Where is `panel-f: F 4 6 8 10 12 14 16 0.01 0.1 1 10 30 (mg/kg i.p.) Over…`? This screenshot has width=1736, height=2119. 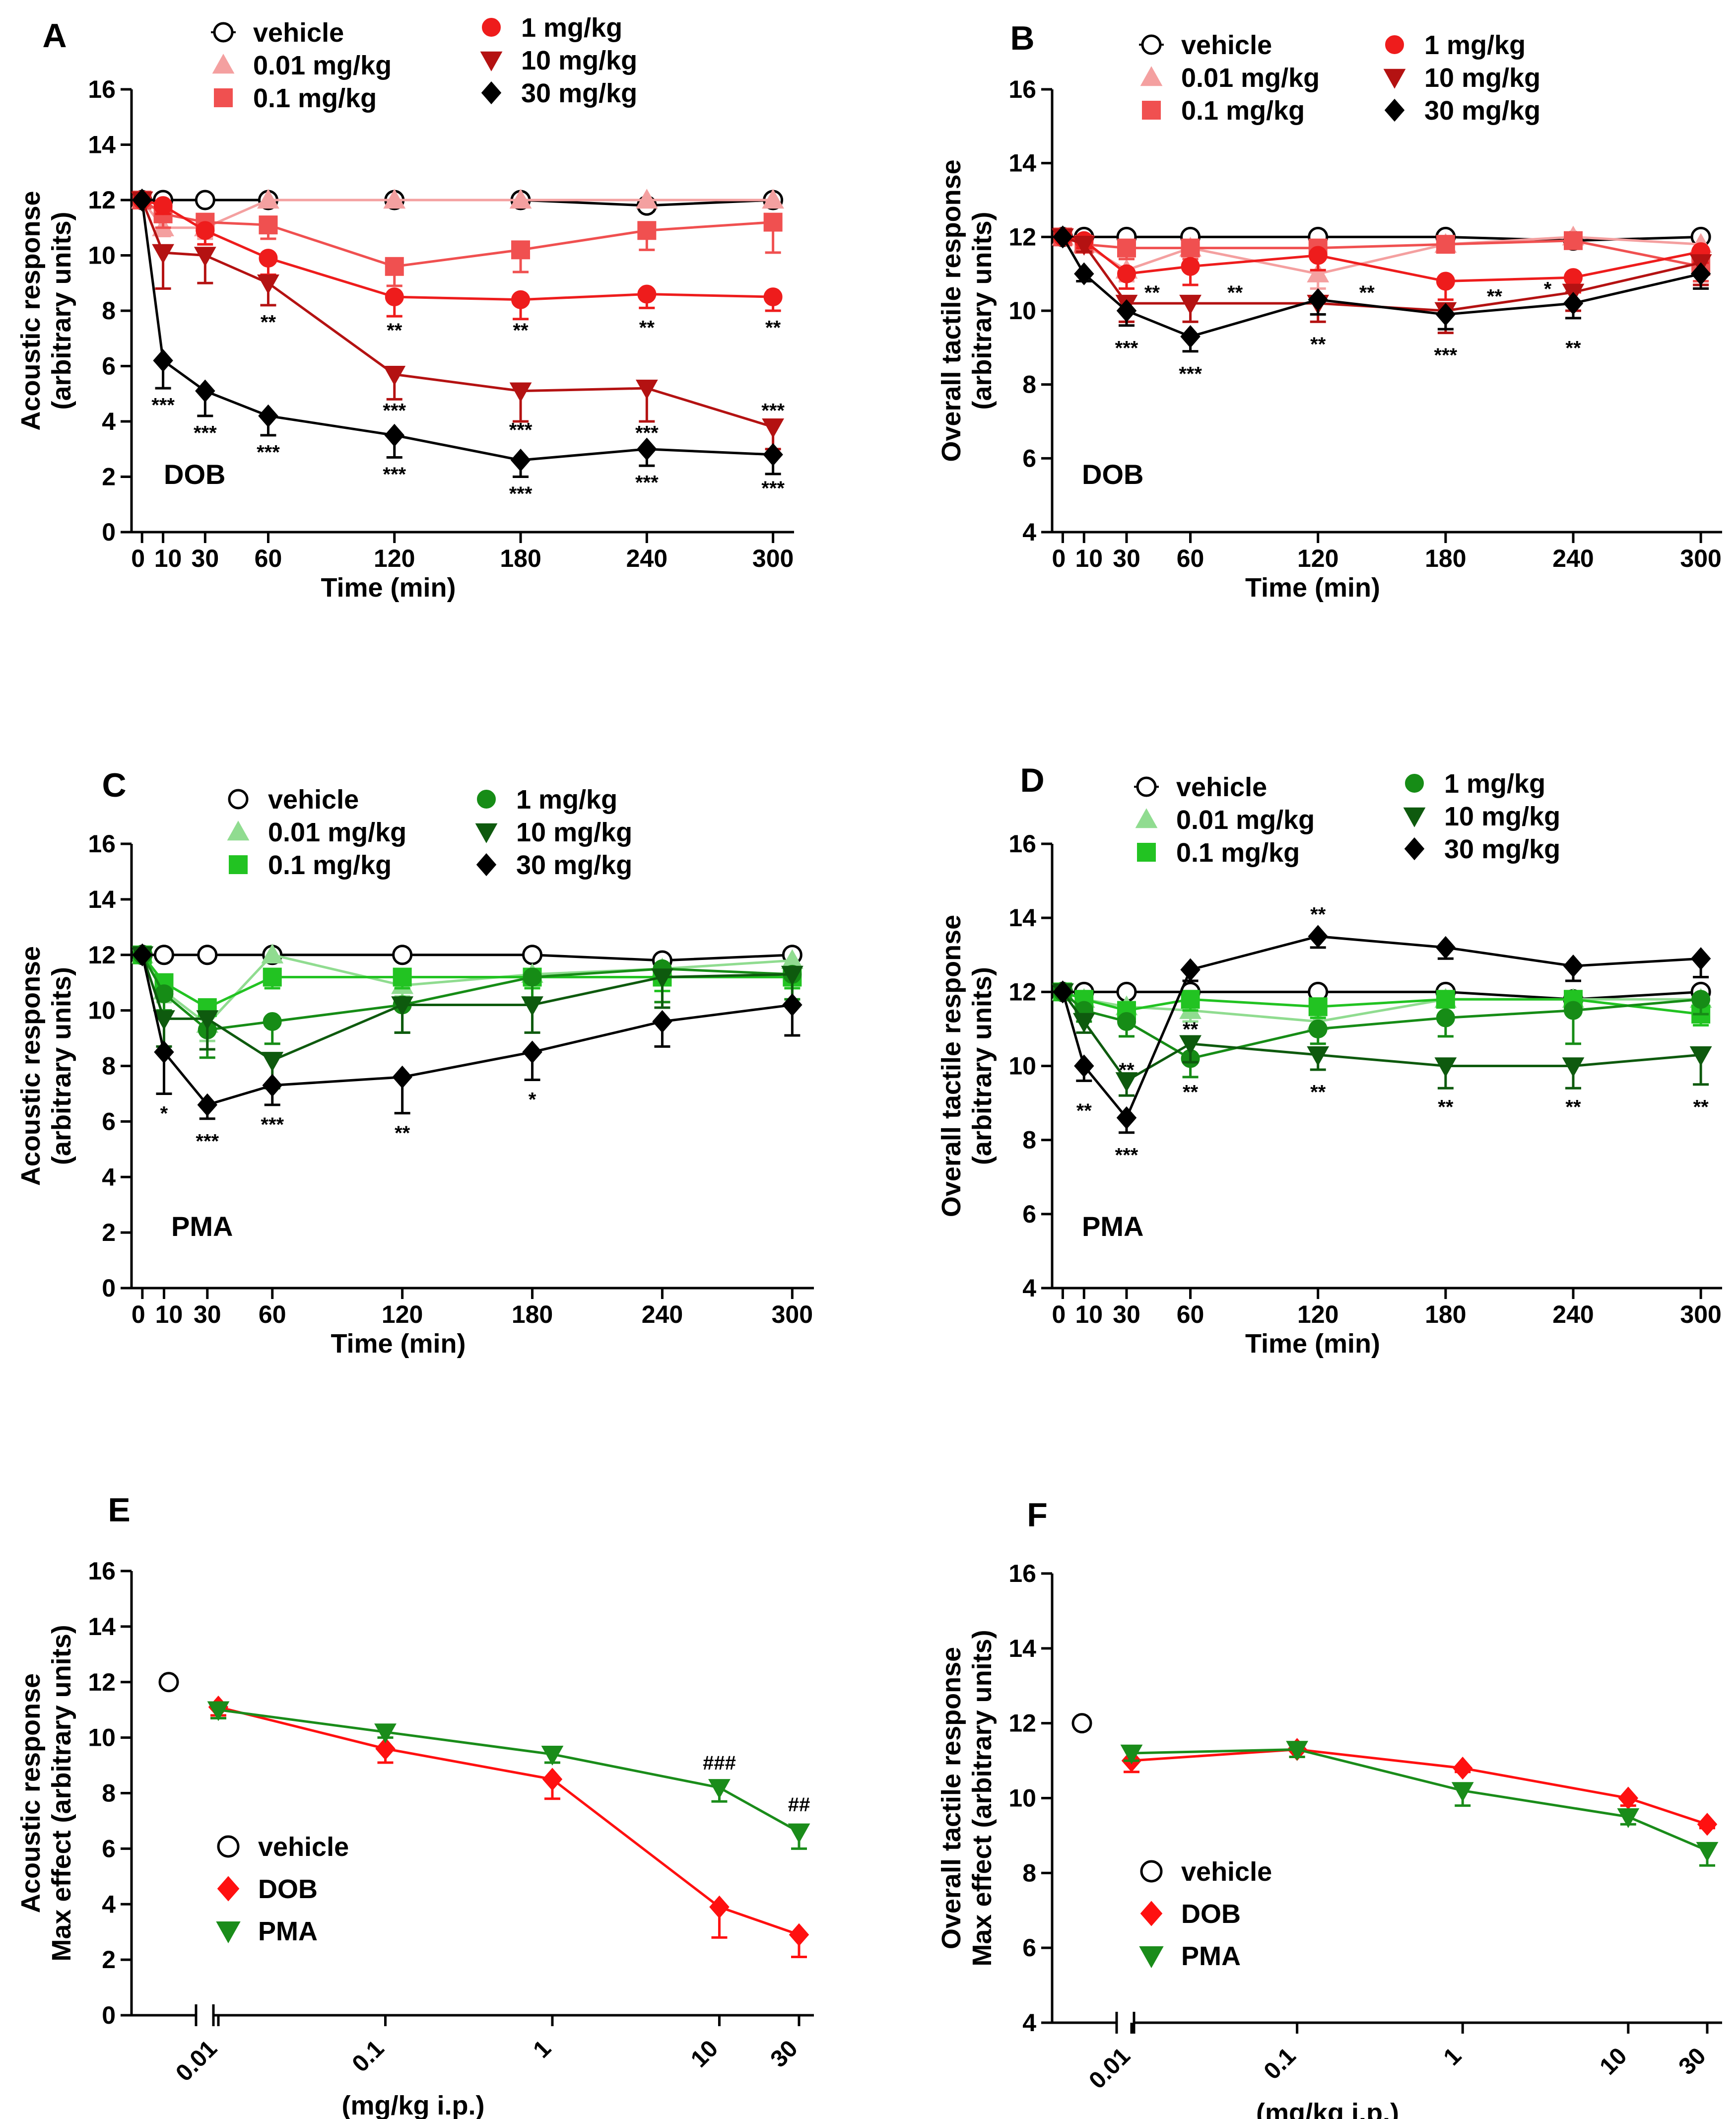
panel-f: F 4 6 8 10 12 14 16 0.01 0.1 1 10 30 (mg/kg i.p.) Over… is located at coordinates (1329, 1807).